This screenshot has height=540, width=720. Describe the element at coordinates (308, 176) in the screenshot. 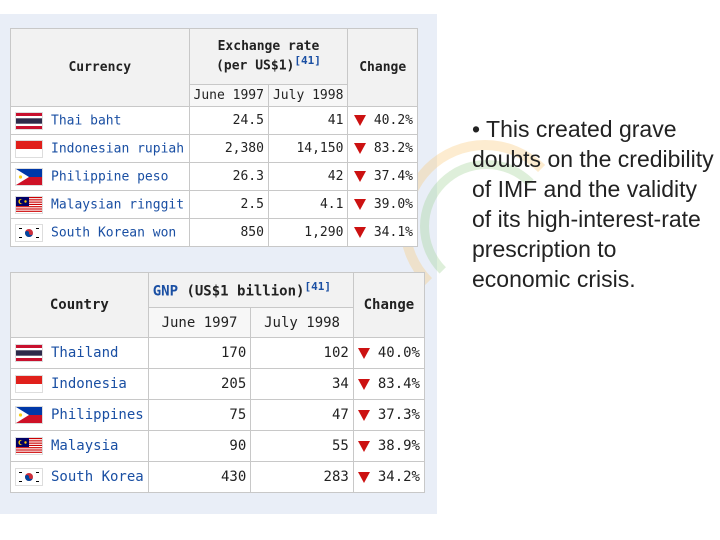

I see `july-1998-value: 42` at that location.